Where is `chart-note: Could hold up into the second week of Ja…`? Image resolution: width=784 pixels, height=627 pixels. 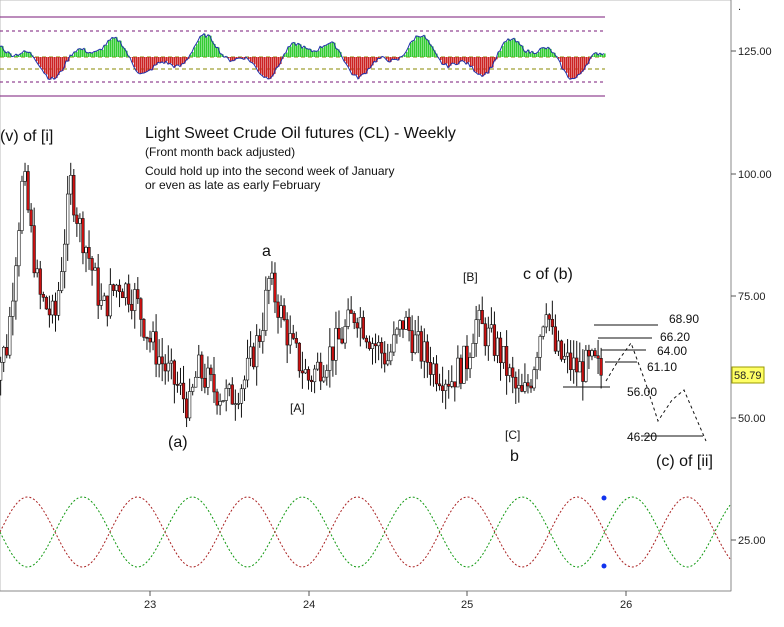 chart-note: Could hold up into the second week of Ja… is located at coordinates (270, 171).